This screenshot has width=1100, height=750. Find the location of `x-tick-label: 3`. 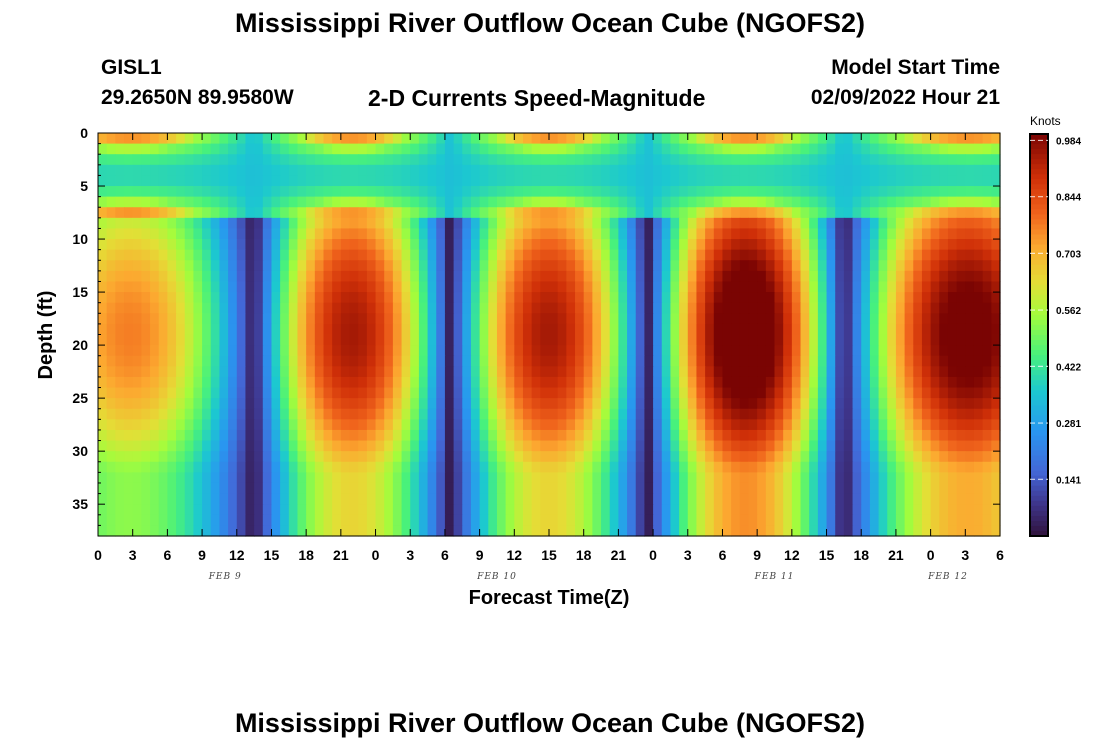

x-tick-label: 3 is located at coordinates (410, 555).